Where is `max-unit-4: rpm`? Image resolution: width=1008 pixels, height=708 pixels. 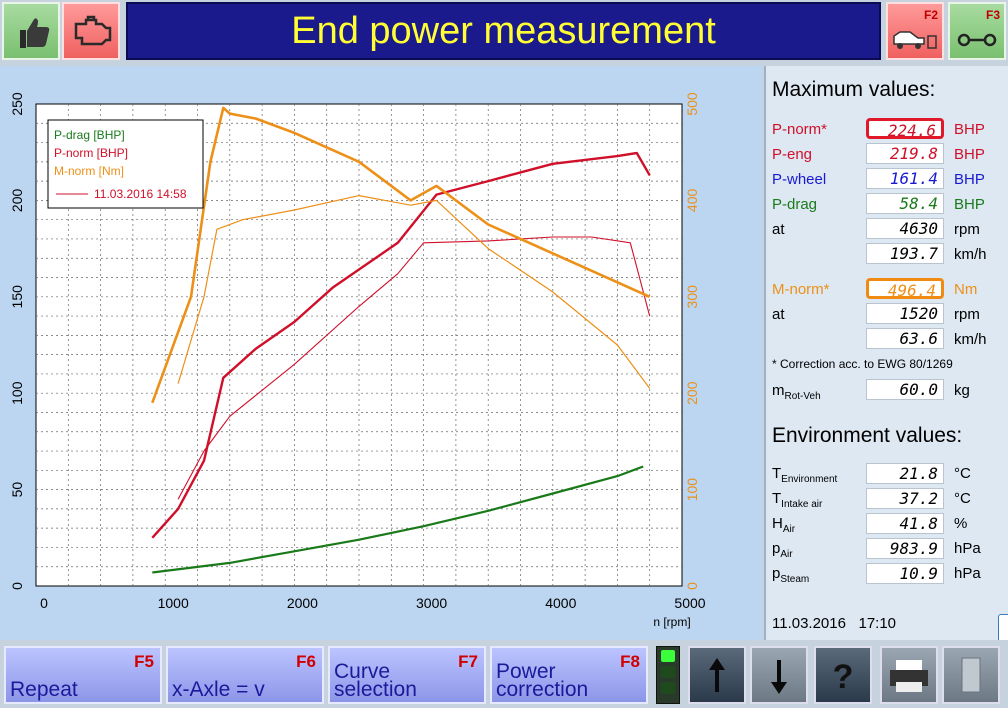 max-unit-4: rpm is located at coordinates (967, 229).